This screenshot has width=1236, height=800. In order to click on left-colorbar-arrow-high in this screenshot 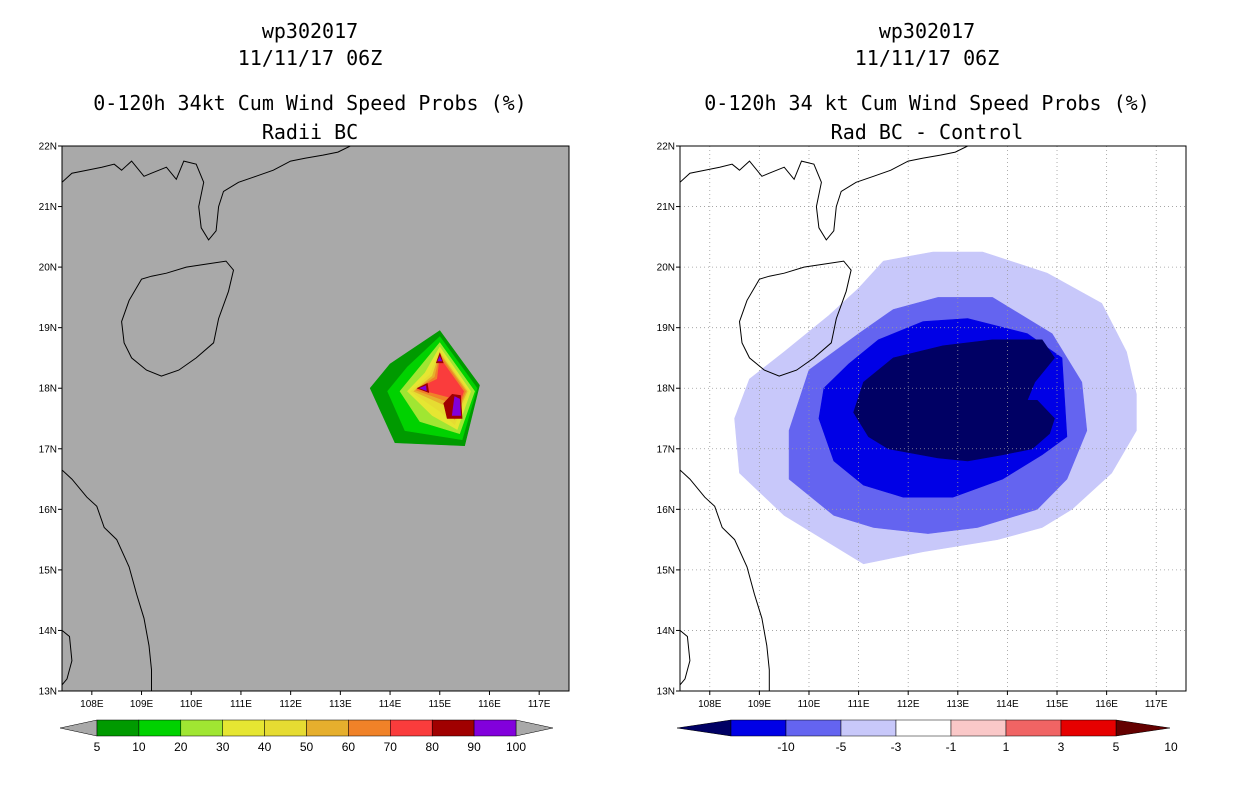, I will do `click(534, 728)`.